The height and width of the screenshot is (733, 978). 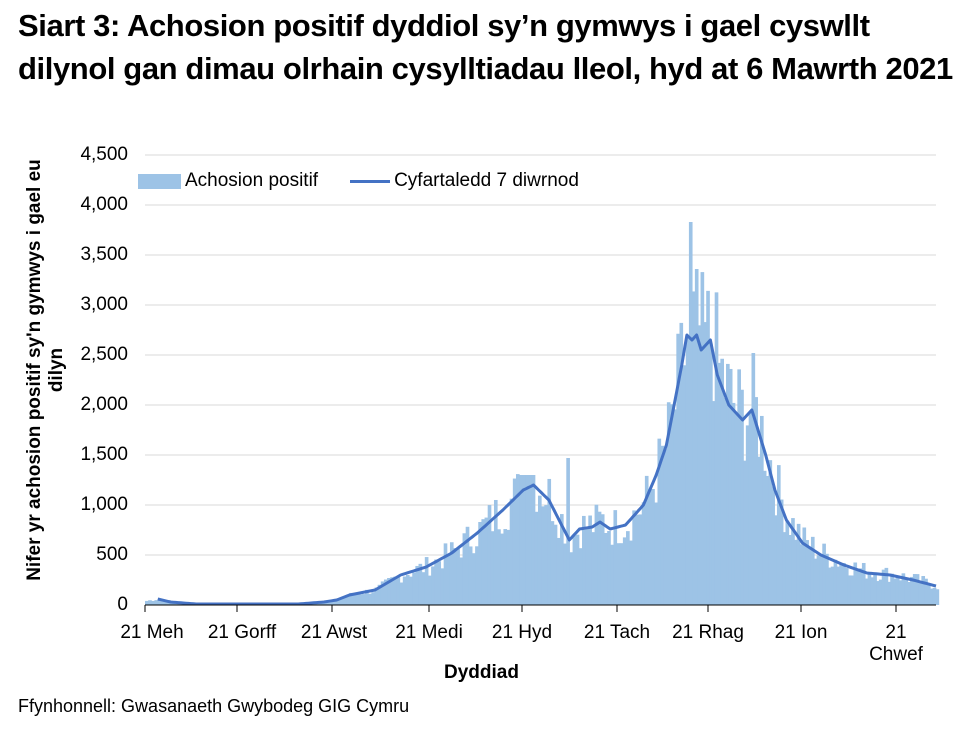 I want to click on y-tick: 2,000, so click(x=104, y=404).